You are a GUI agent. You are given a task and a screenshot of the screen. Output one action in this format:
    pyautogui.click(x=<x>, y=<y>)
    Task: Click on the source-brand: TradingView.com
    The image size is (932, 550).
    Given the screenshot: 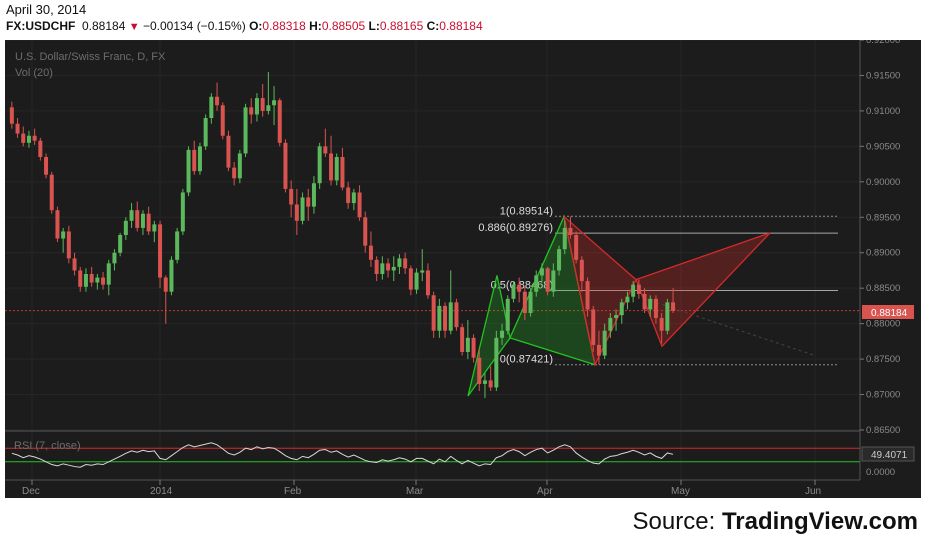 What is the action you would take?
    pyautogui.click(x=819, y=521)
    